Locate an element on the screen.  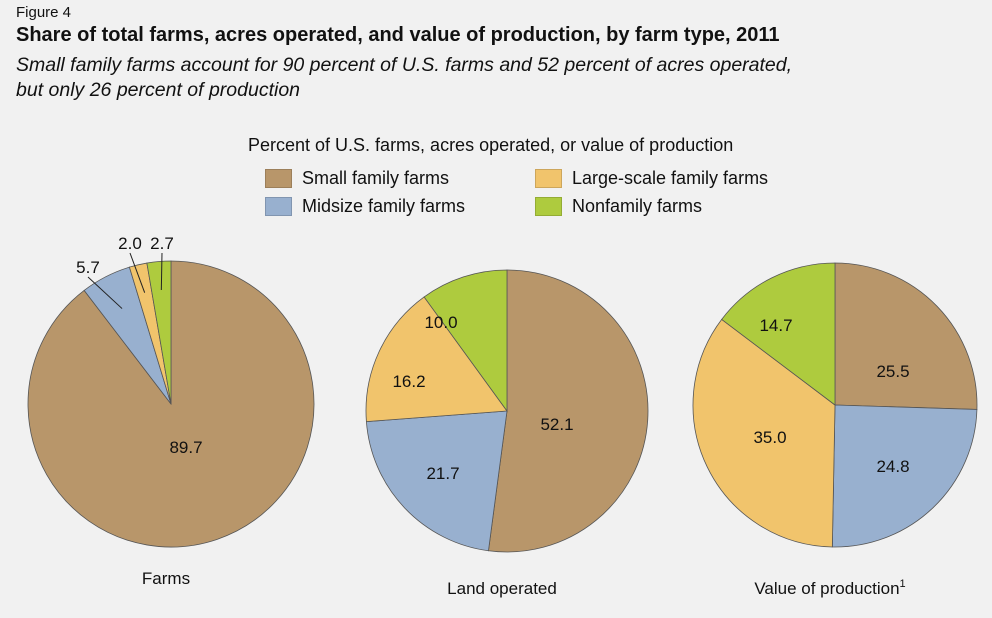
legend-label: Large-scale family farms is located at coordinates (670, 178).